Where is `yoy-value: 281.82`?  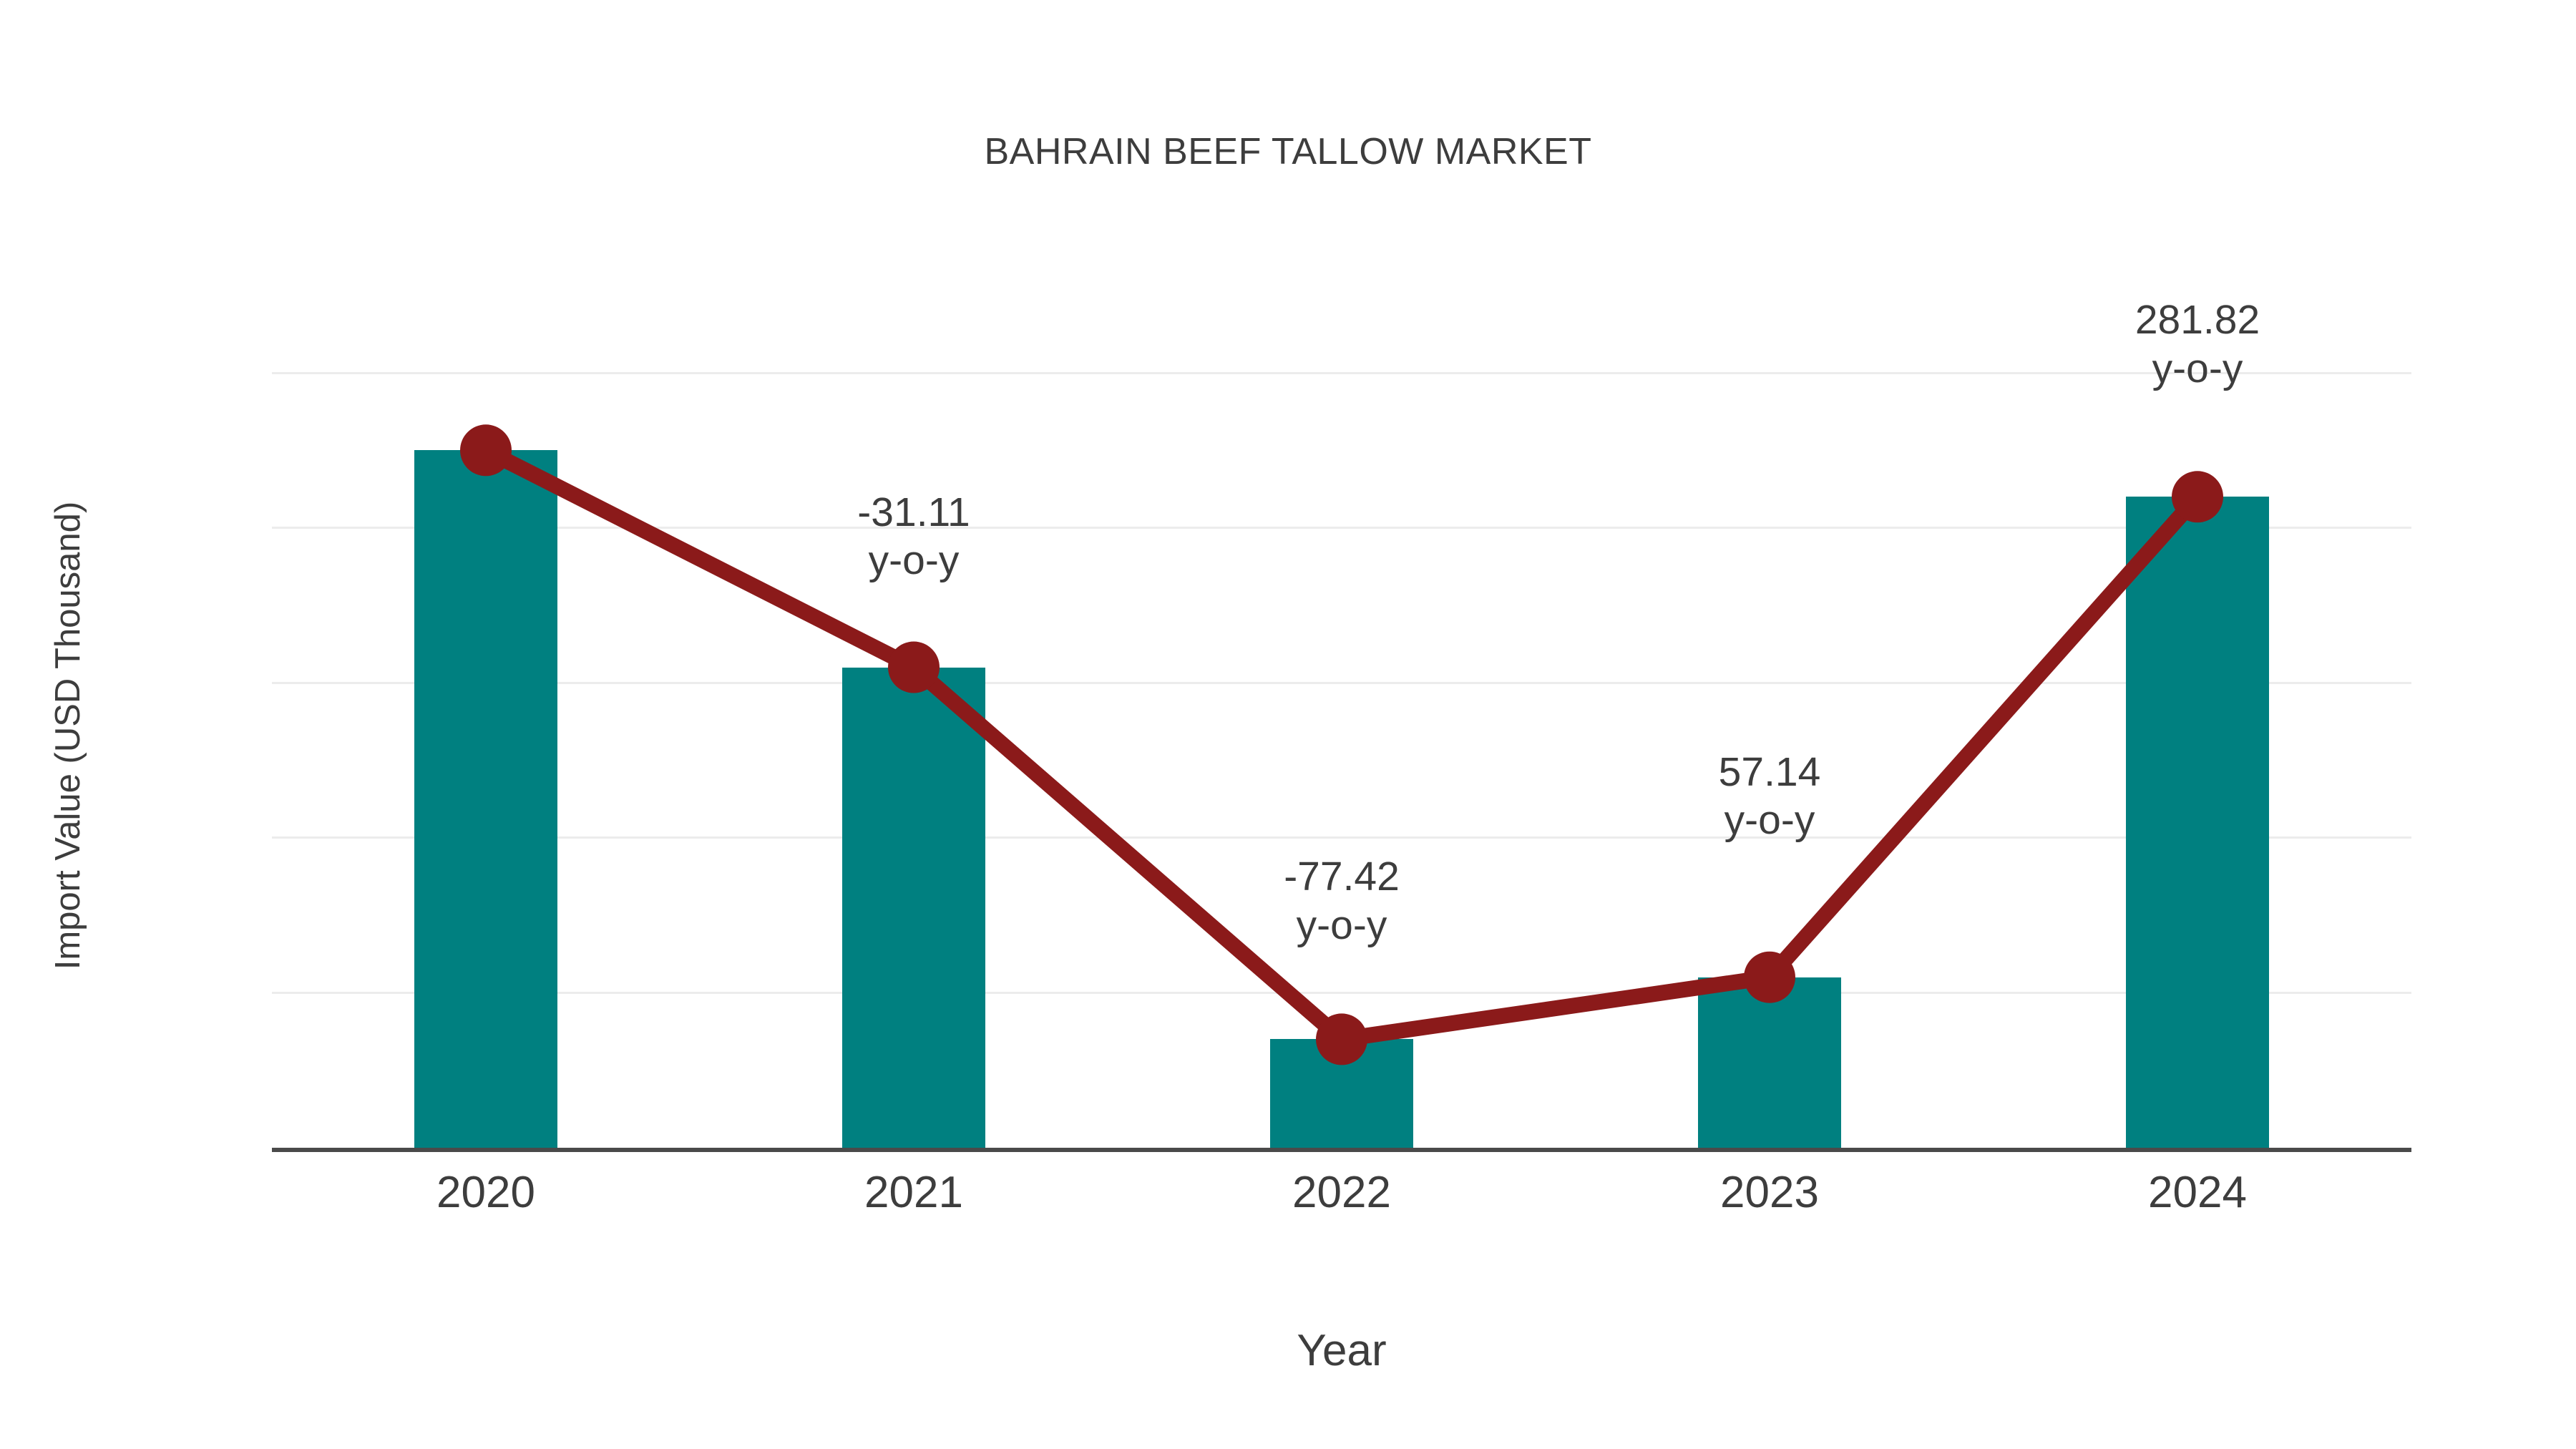
yoy-value: 281.82 is located at coordinates (2197, 320).